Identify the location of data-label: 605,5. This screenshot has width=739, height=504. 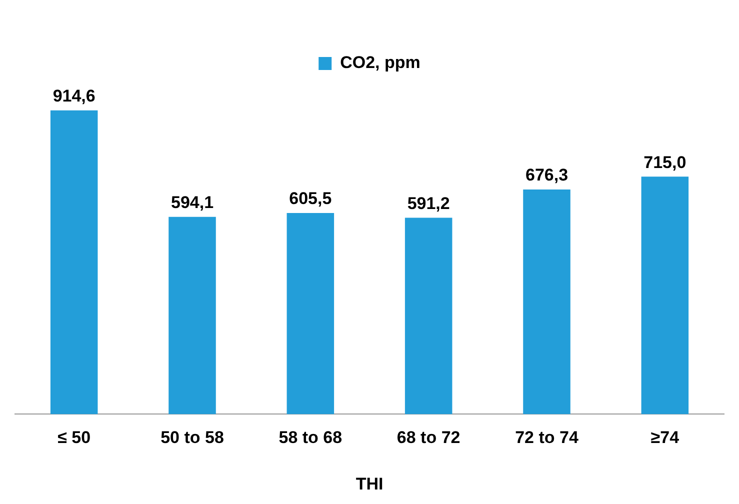
(310, 198).